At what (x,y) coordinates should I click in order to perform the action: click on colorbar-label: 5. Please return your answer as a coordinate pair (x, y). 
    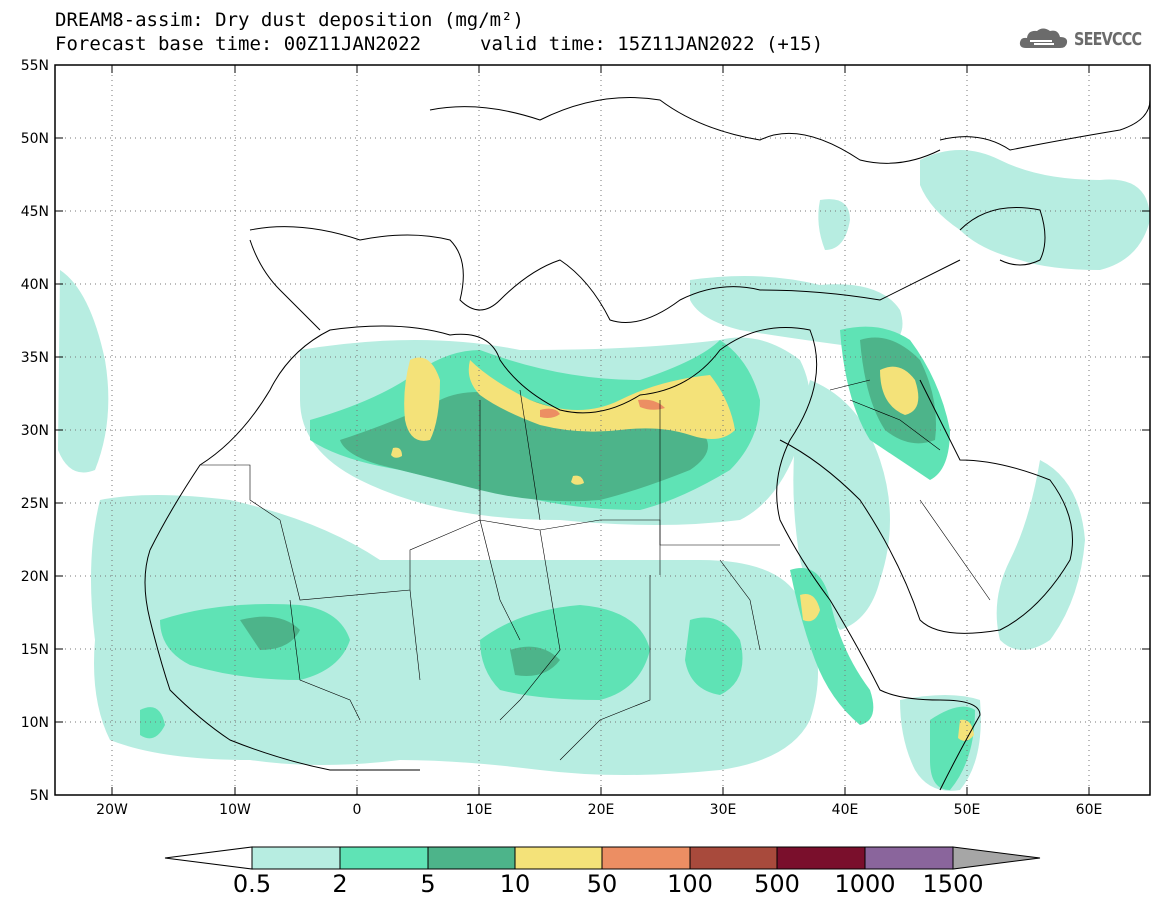
    Looking at the image, I should click on (428, 884).